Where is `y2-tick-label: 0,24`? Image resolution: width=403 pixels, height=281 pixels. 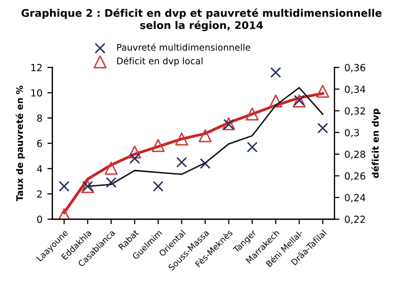 y2-tick-label: 0,24 is located at coordinates (355, 198).